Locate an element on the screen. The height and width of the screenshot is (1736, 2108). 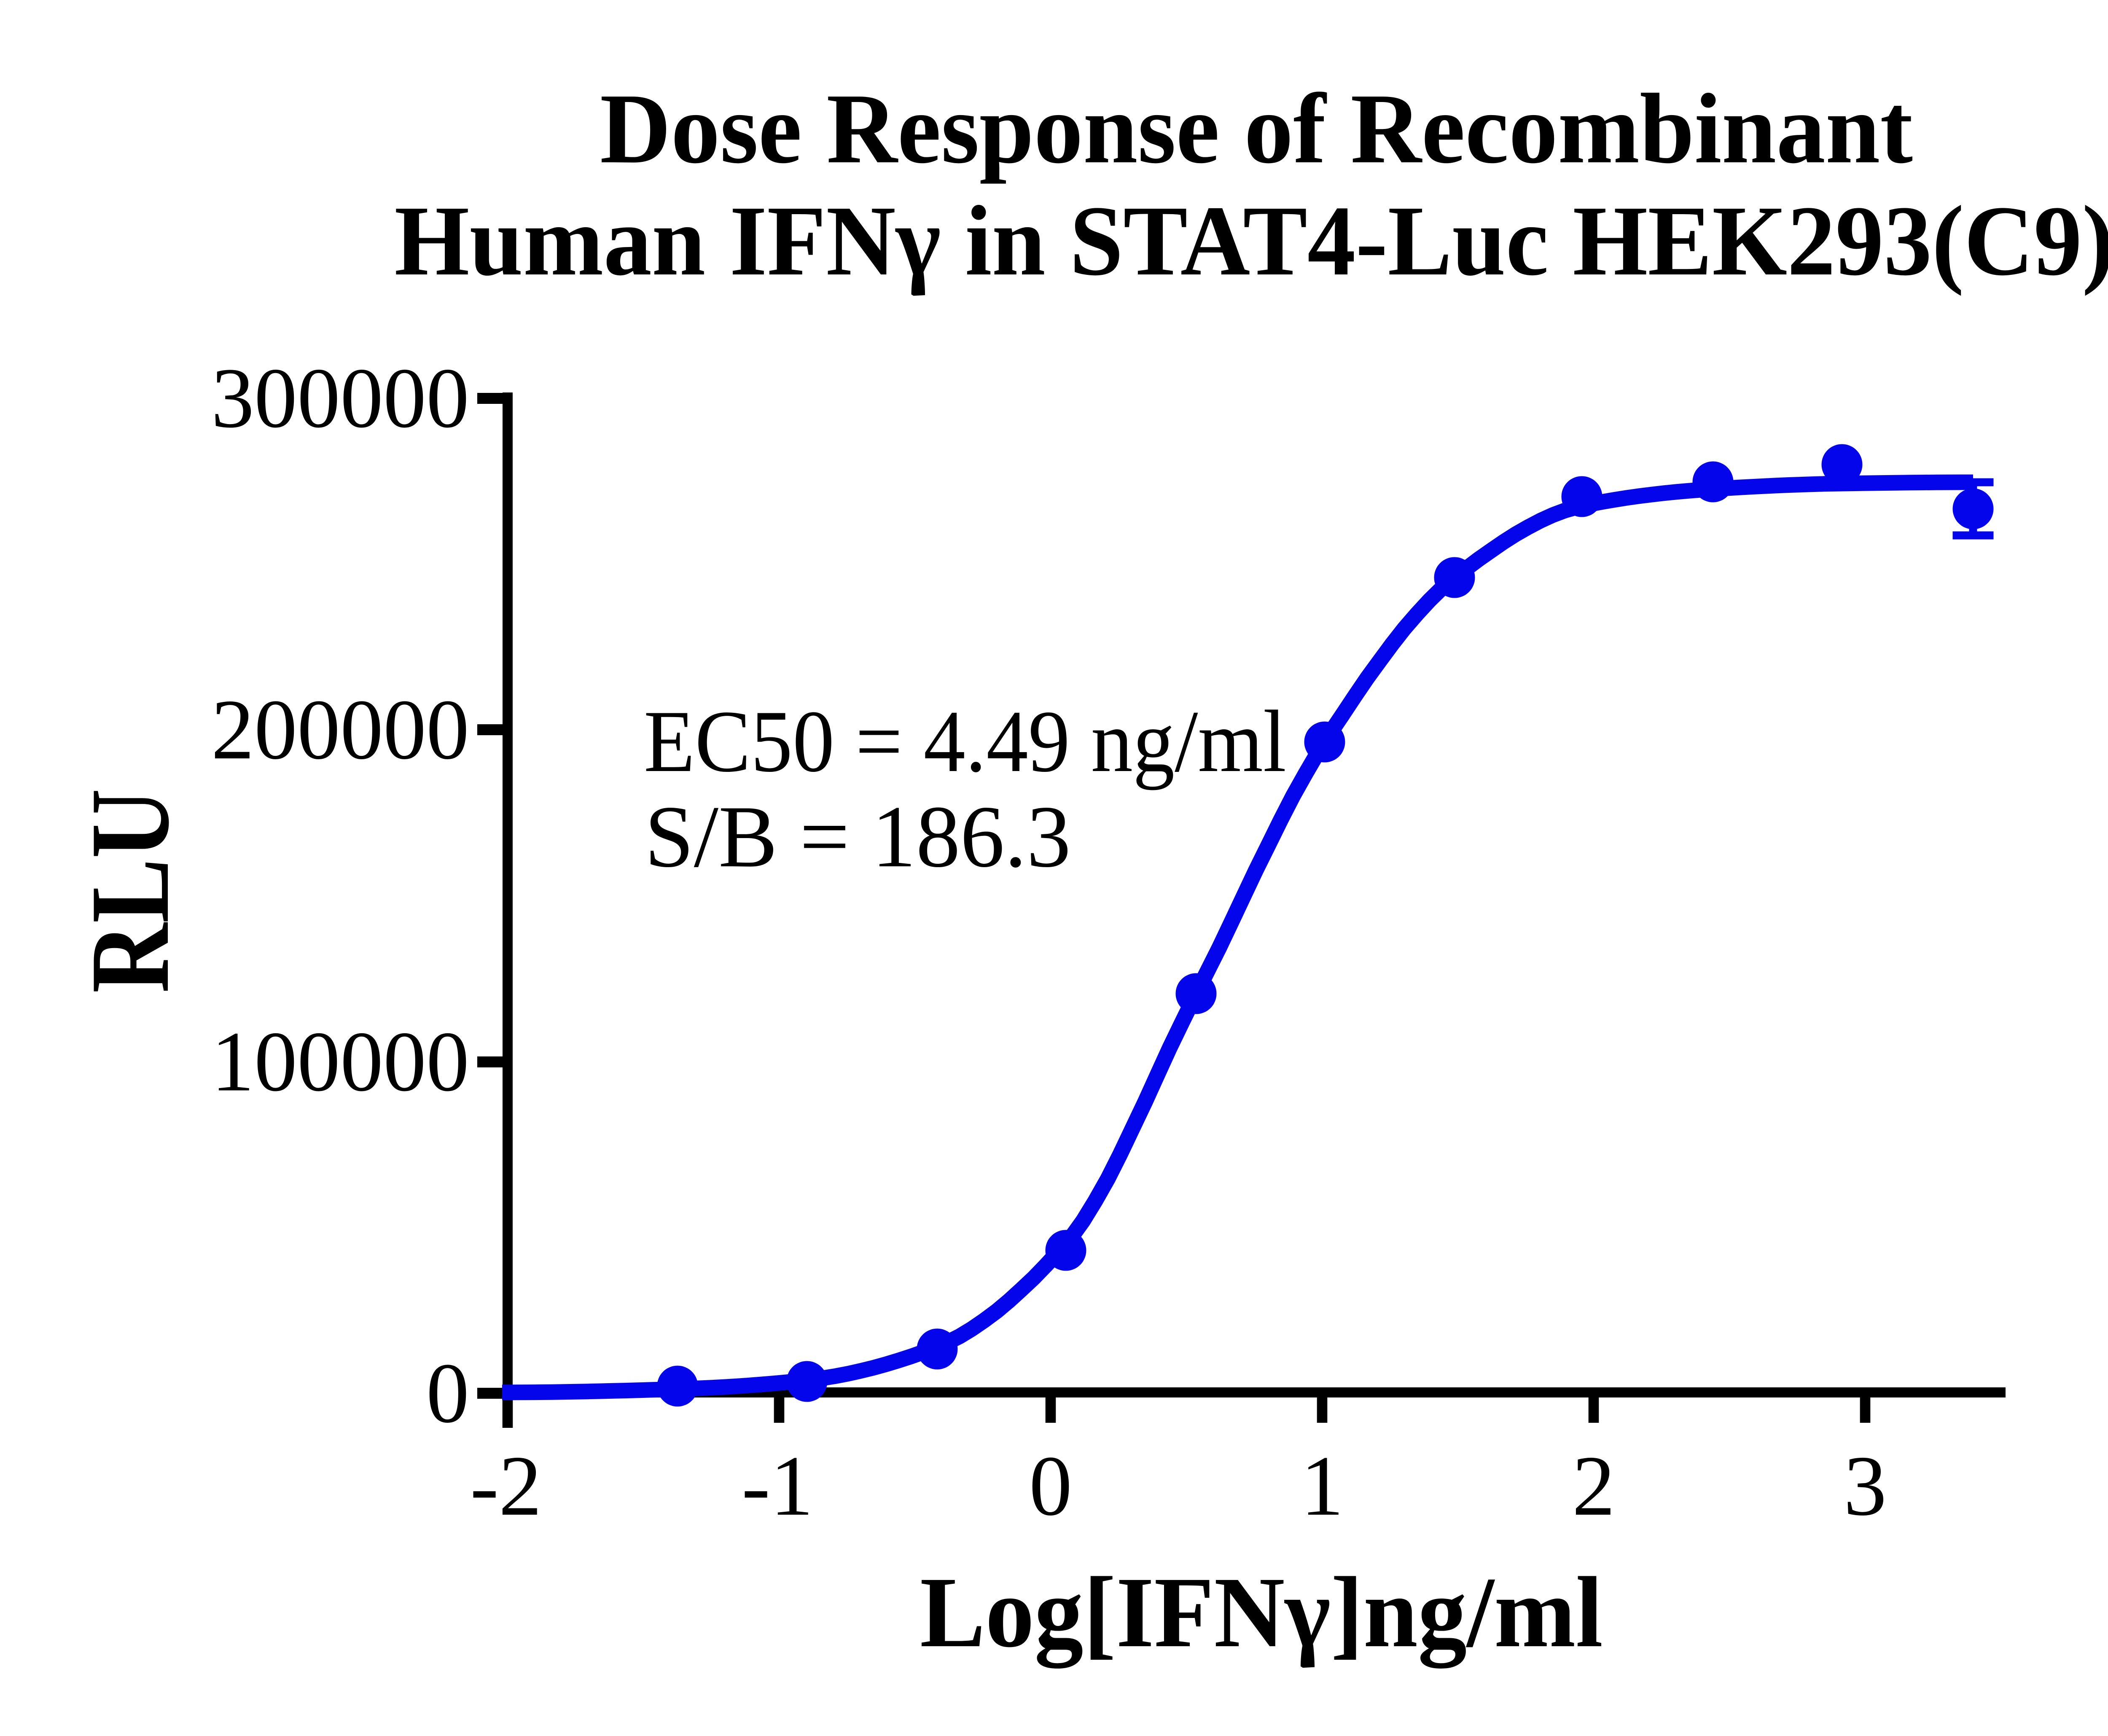
svg-text: 1 is located at coordinates (1322, 1486).